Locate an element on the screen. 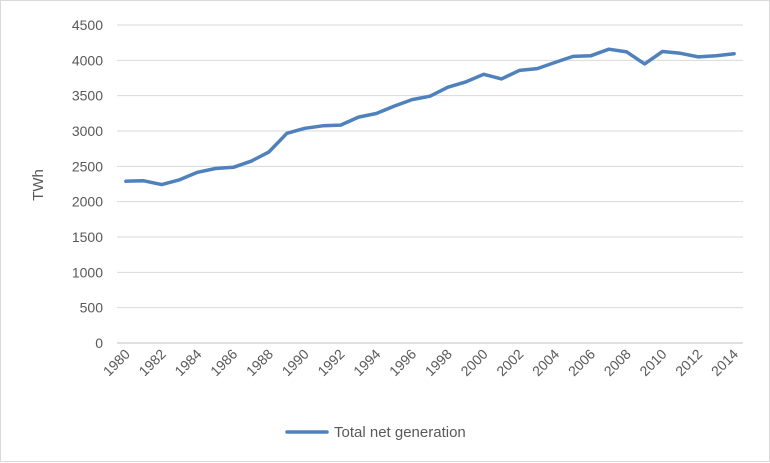 The height and width of the screenshot is (463, 770). legend-label-total-net-generation: Total net generation is located at coordinates (400, 432).